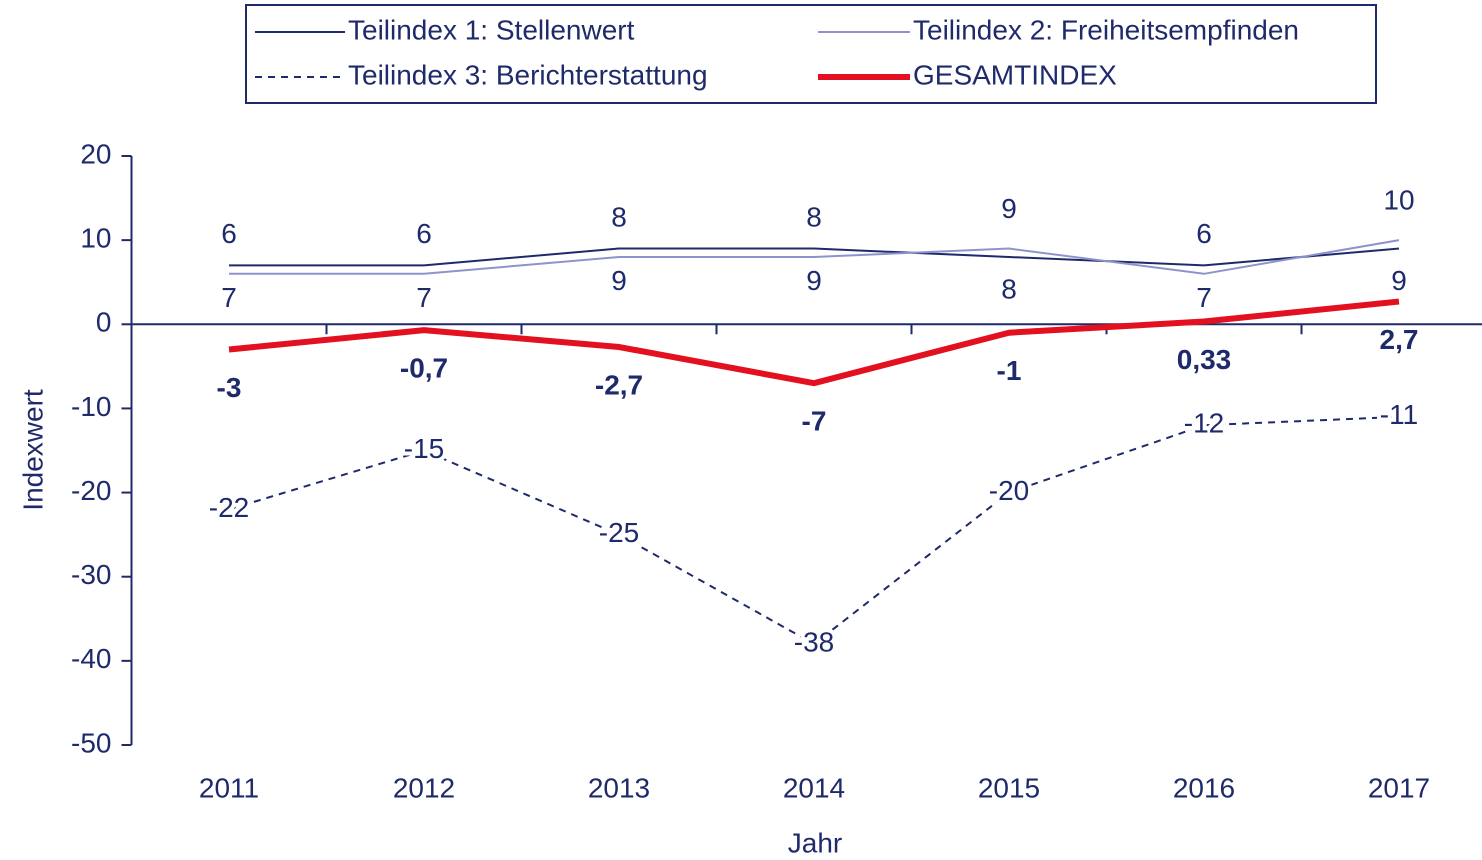 This screenshot has height=860, width=1482. What do you see at coordinates (619, 787) in the screenshot?
I see `x-tick-label: 2013` at bounding box center [619, 787].